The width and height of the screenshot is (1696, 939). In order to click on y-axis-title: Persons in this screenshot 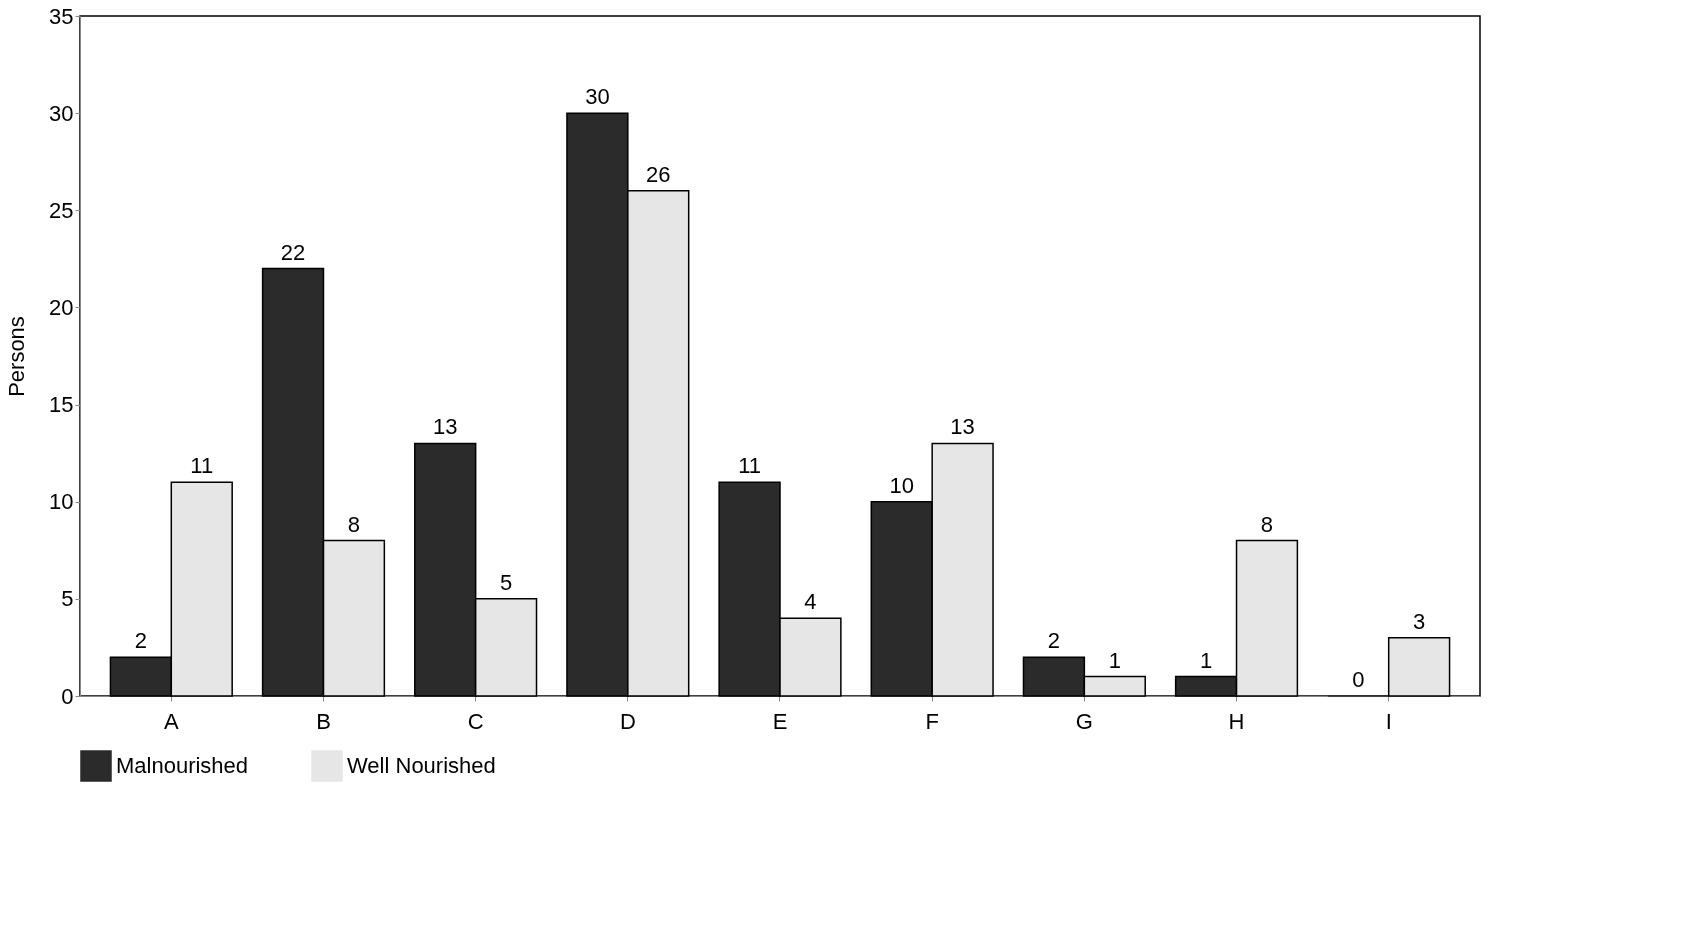, I will do `click(17, 356)`.